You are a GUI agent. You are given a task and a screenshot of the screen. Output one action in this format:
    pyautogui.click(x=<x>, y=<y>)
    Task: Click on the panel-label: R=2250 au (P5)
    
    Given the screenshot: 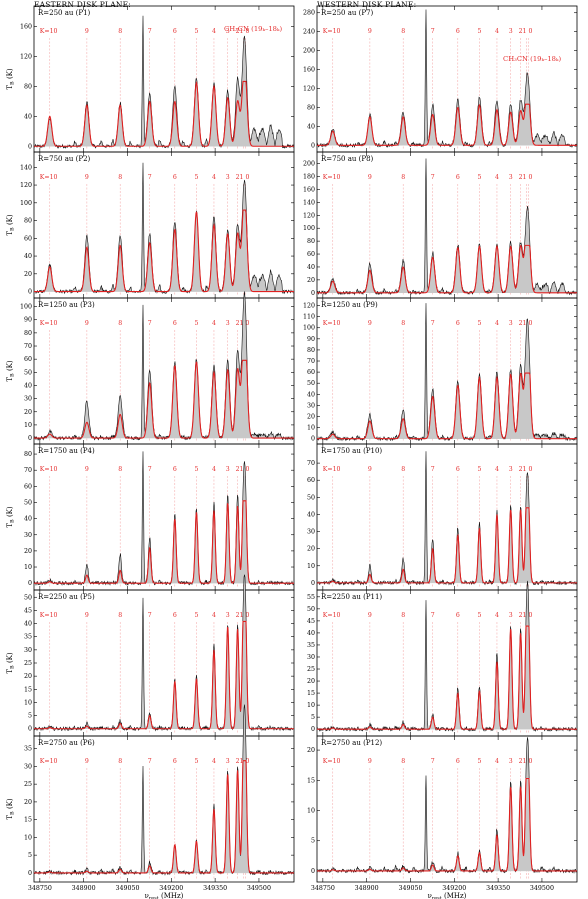 What is the action you would take?
    pyautogui.click(x=66, y=597)
    